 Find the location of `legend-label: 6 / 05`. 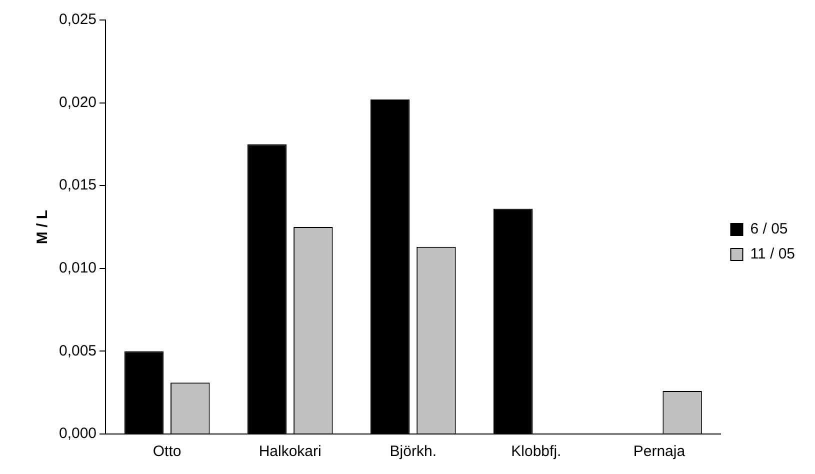

legend-label: 6 / 05 is located at coordinates (769, 229).